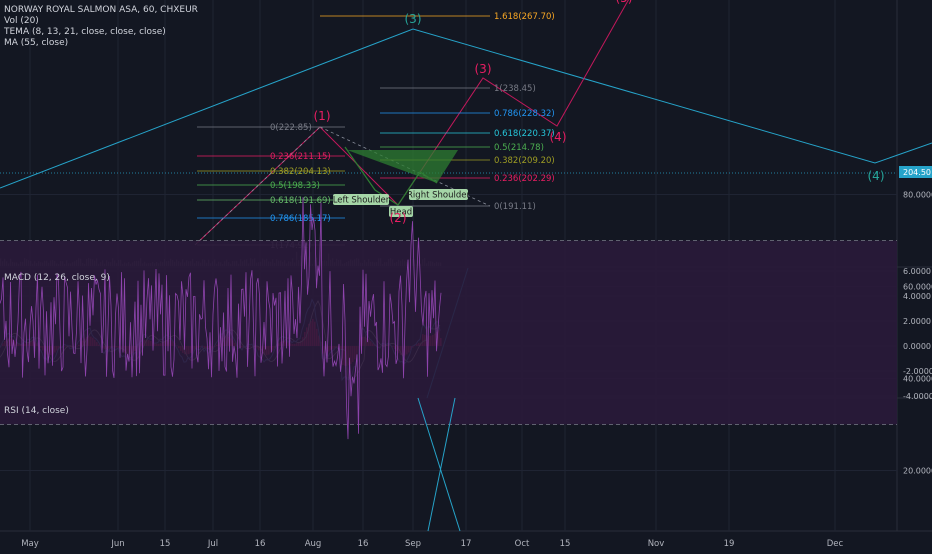 The height and width of the screenshot is (554, 932). What do you see at coordinates (515, 89) in the screenshot?
I see `fib-level-label: 1(238.45)` at bounding box center [515, 89].